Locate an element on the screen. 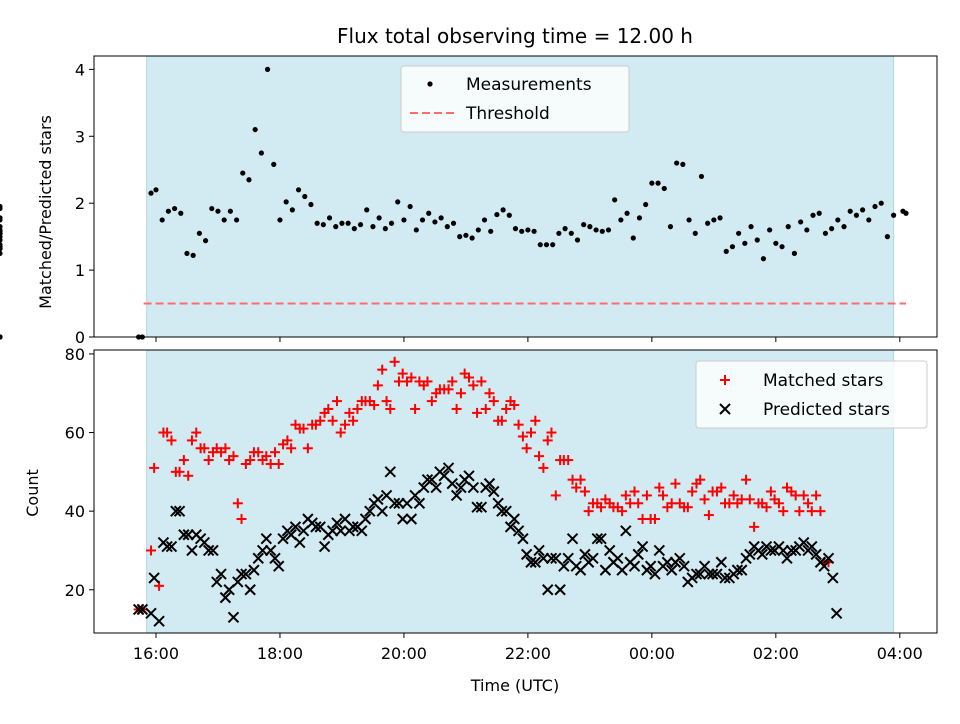 This screenshot has width=960, height=724. top-y-tick-label: 0 is located at coordinates (80, 337).